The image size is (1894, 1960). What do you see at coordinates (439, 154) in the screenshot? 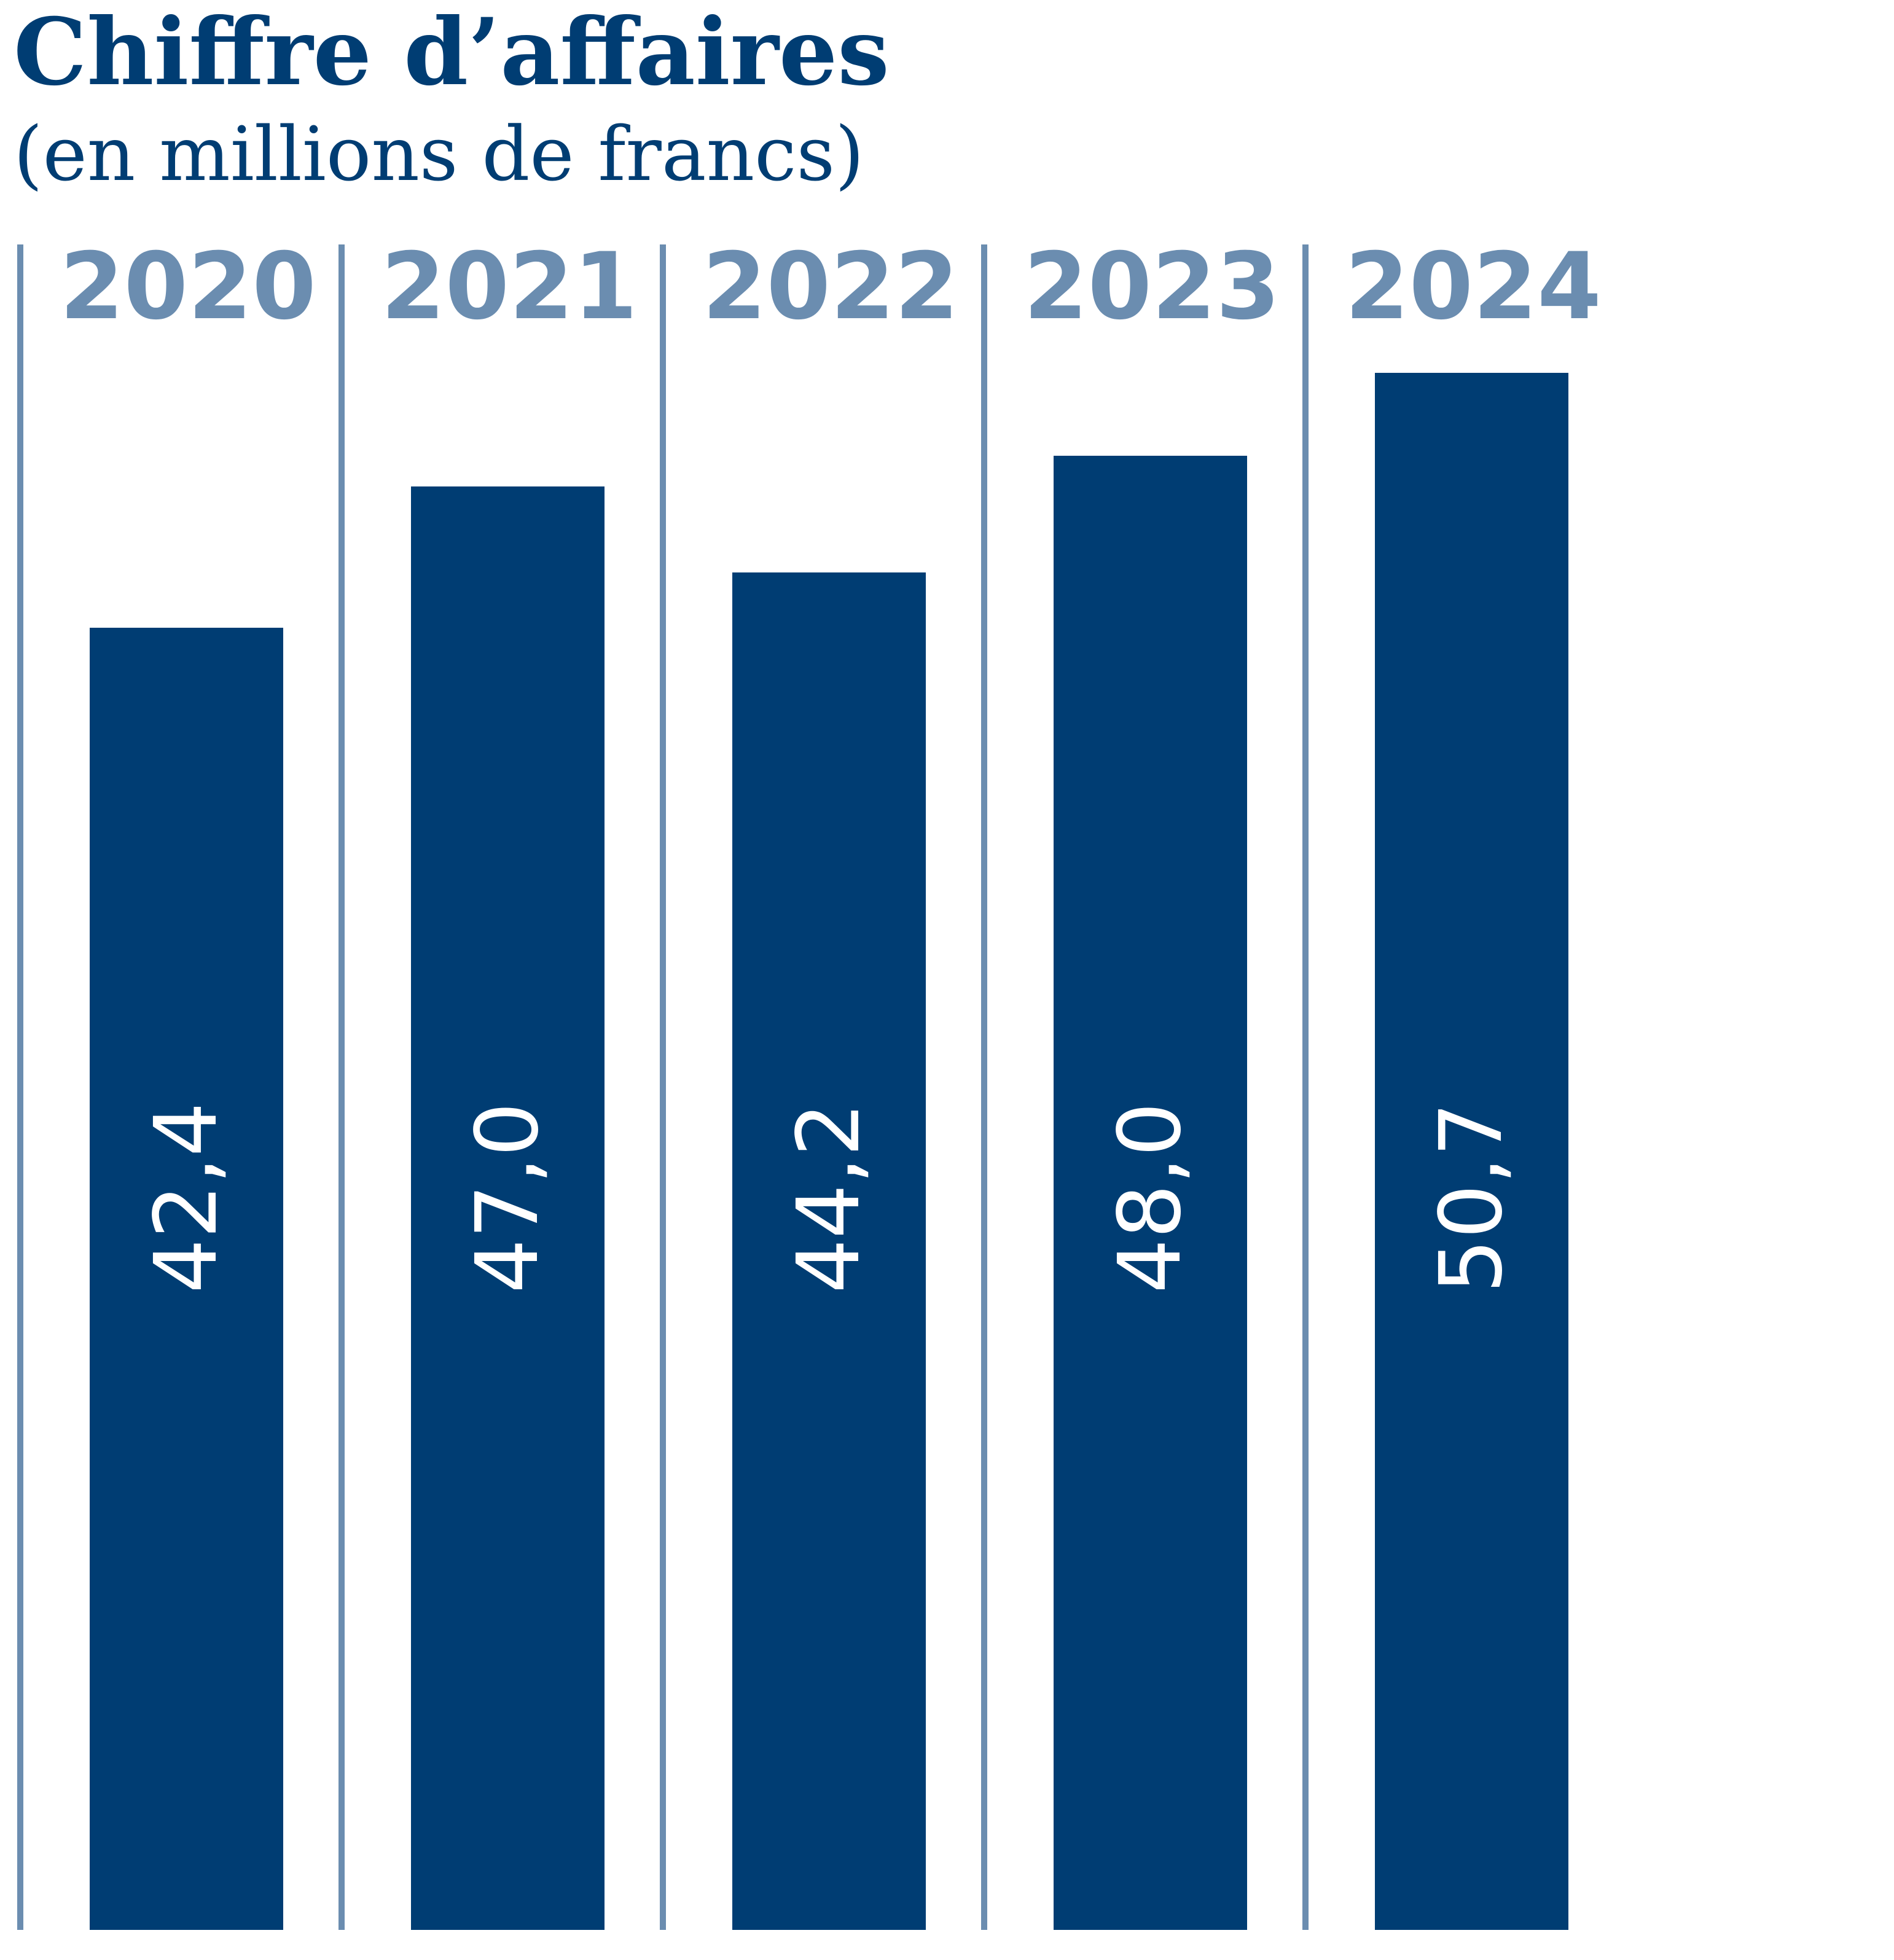
I see `chart-subtitle: (en millions de francs)` at bounding box center [439, 154].